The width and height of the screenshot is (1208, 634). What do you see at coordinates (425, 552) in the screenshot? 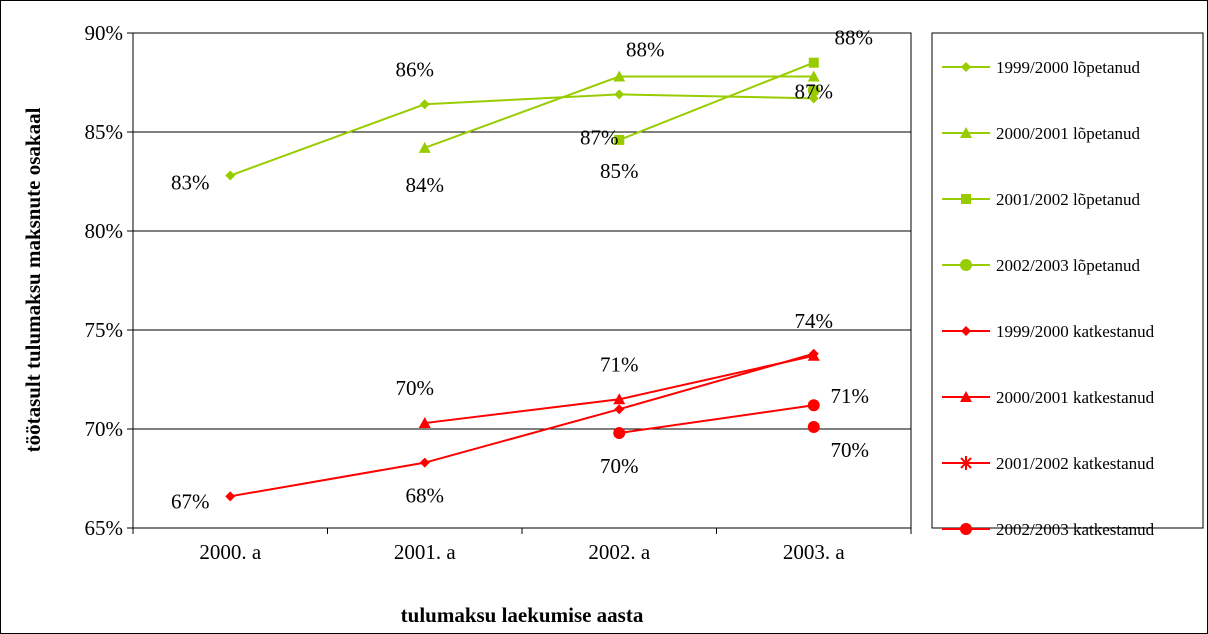
I see `x-tick-label: 2001. a` at bounding box center [425, 552].